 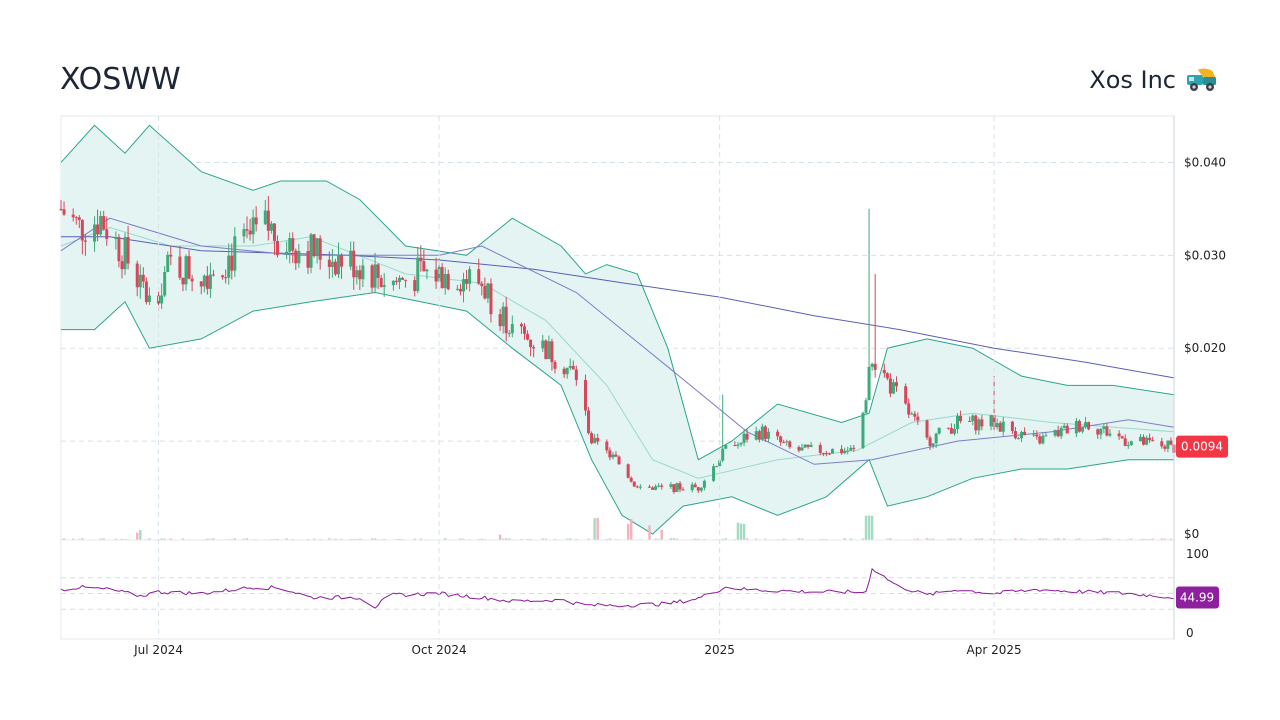 I want to click on price-tick-label: $0.040, so click(x=1205, y=162).